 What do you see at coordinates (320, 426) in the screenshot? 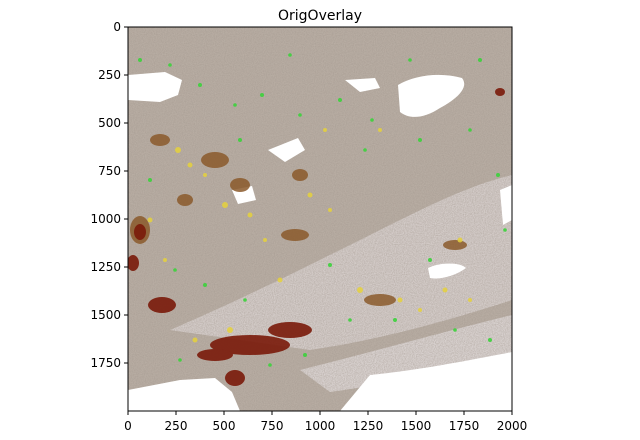
I see `x-tick-label: 1000` at bounding box center [320, 426].